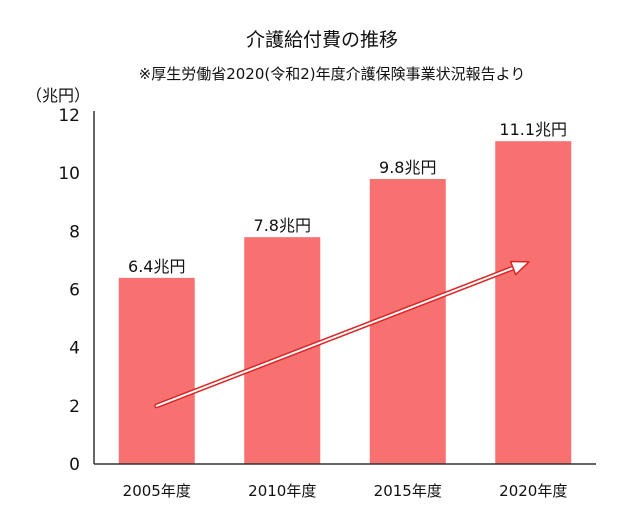 The image size is (628, 520). What do you see at coordinates (345, 491) in the screenshot?
I see `x-axis-labels: 2005年度 2010年度 2015年度 2020年度` at bounding box center [345, 491].